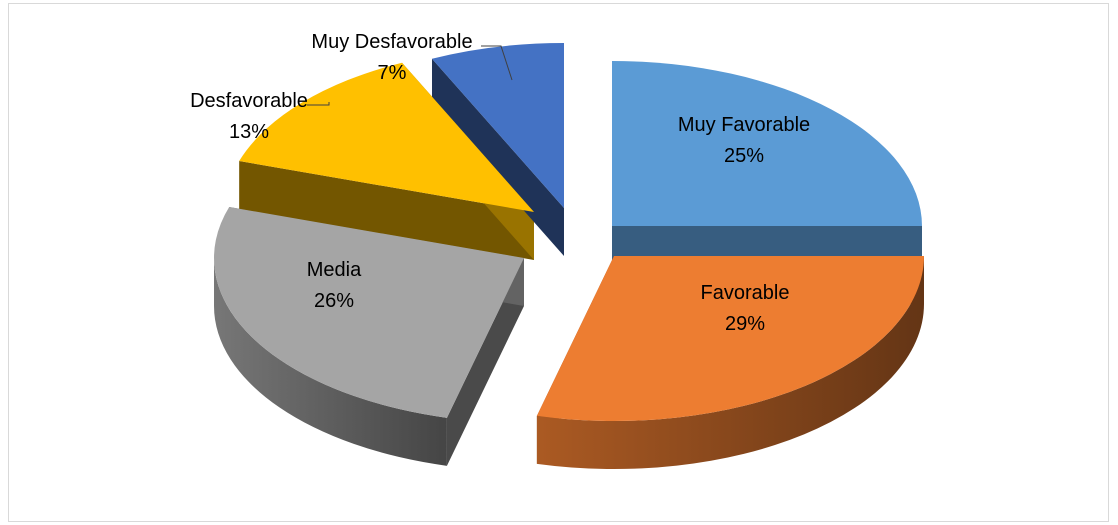  Describe the element at coordinates (249, 132) in the screenshot. I see `data-label-percent: 13%` at that location.